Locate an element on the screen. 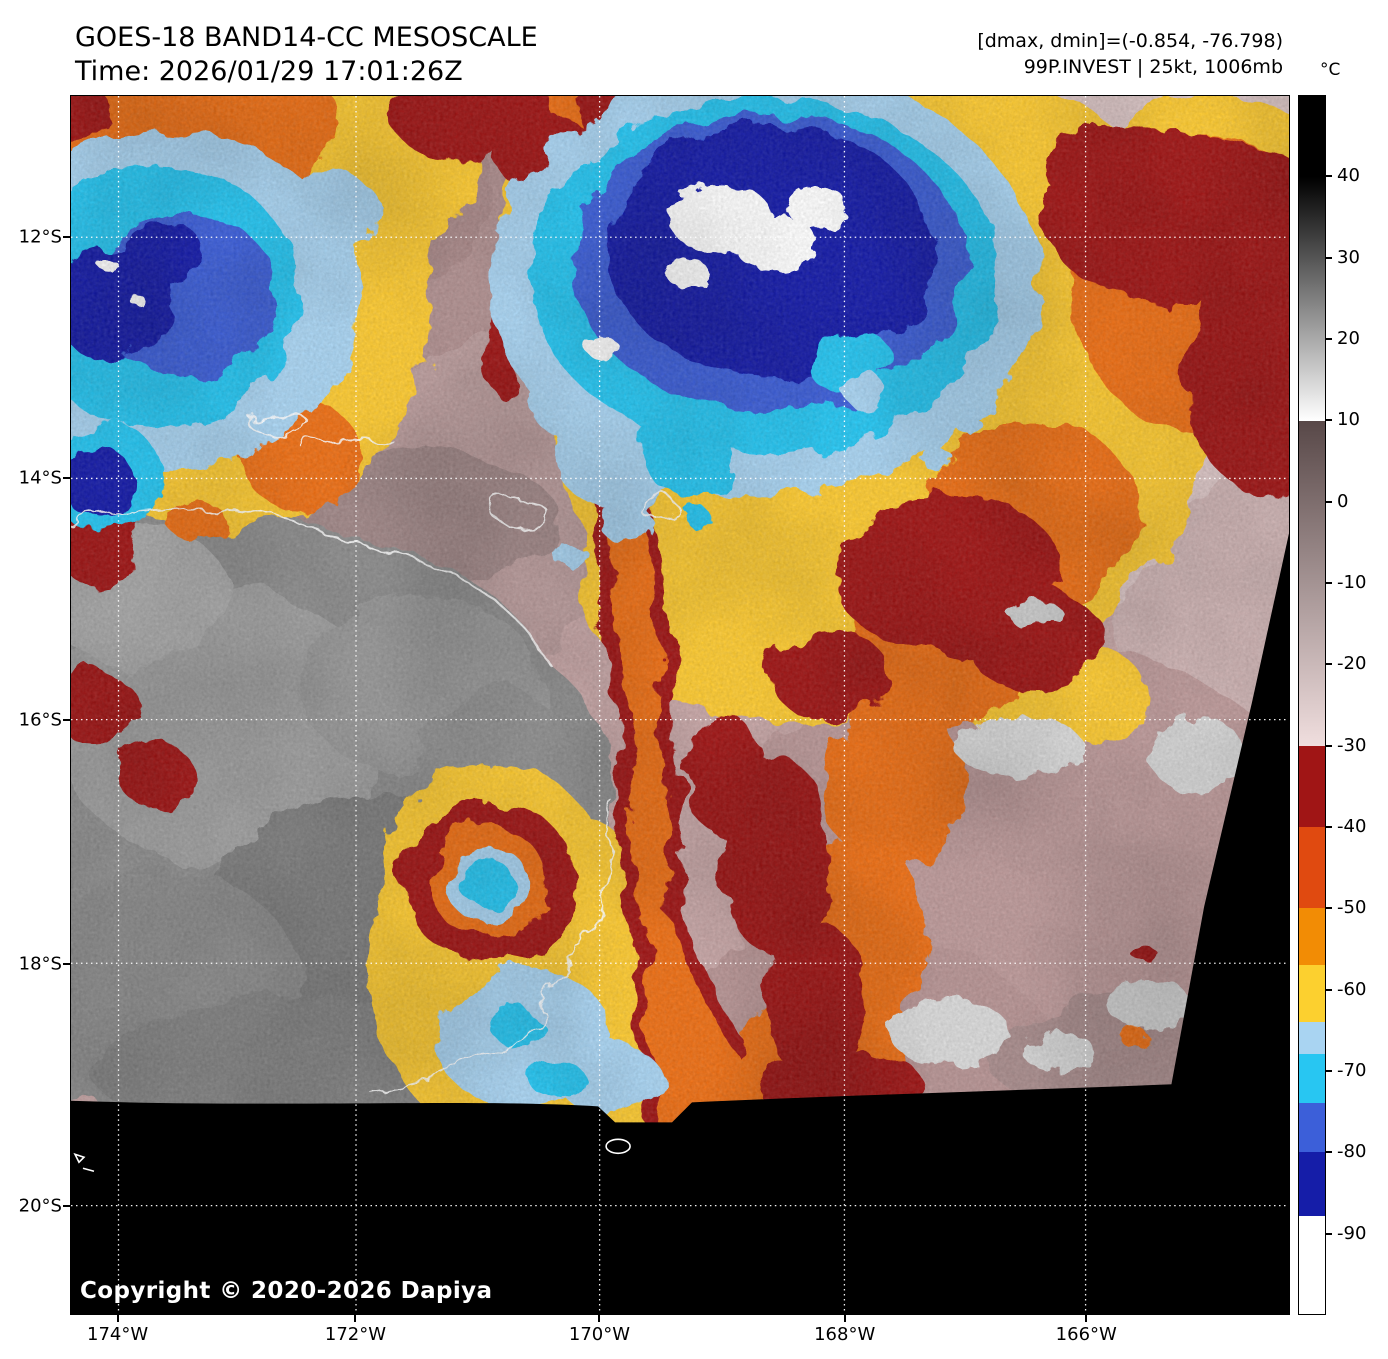  colorbar-unit-label: °C is located at coordinates (1330, 70).